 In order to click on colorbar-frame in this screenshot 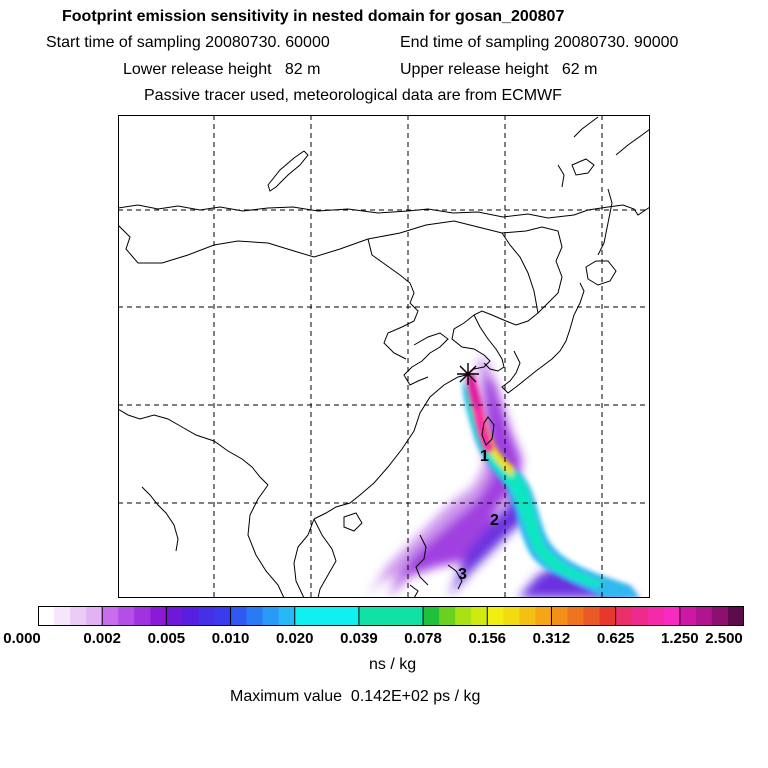, I will do `click(391, 616)`.